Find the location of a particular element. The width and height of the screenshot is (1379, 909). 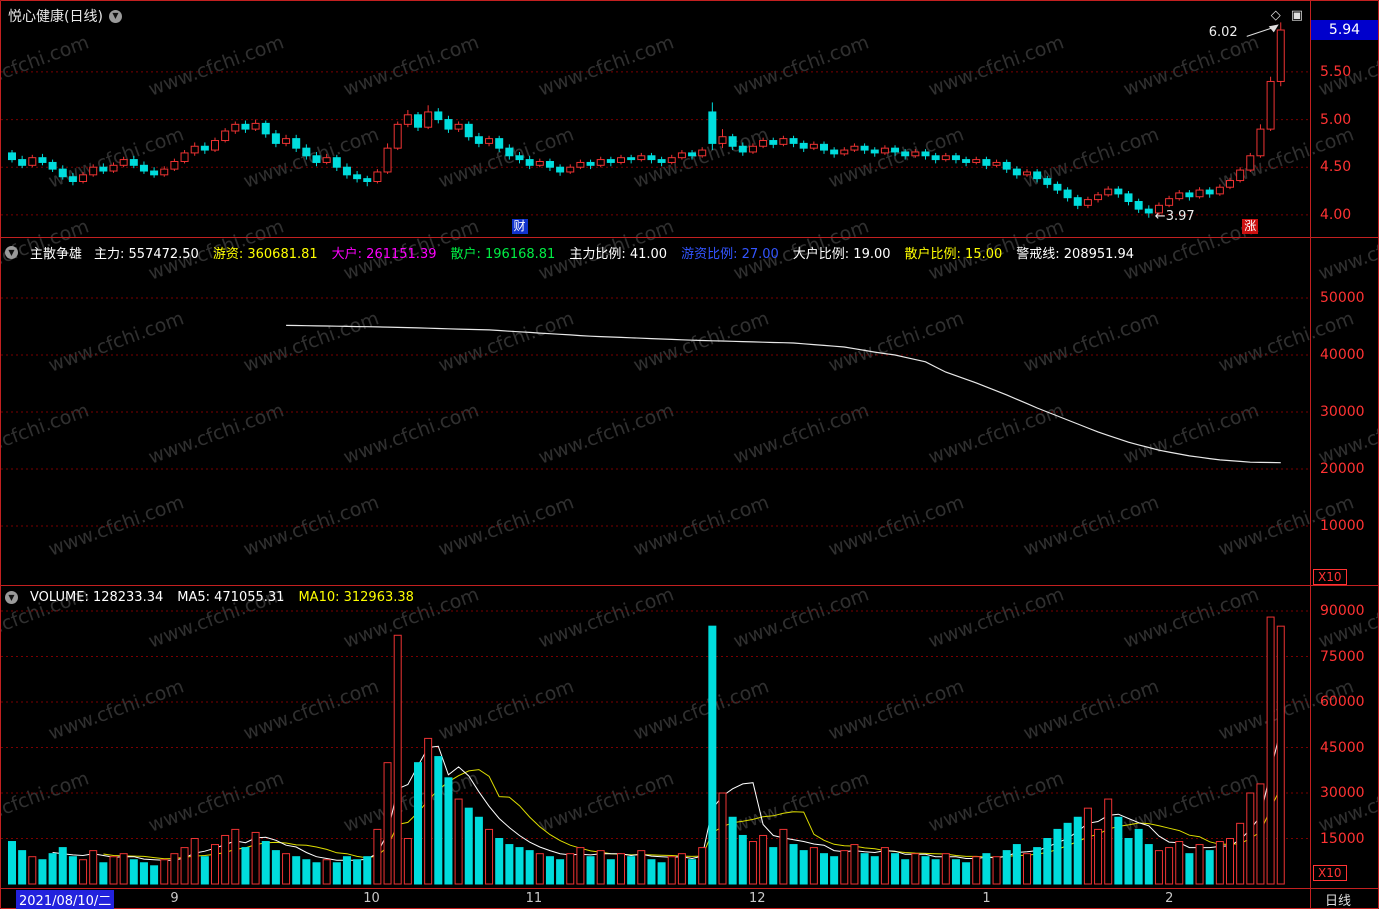

title-bar: 悦心健康(日线) ▼ is located at coordinates (65, 16).